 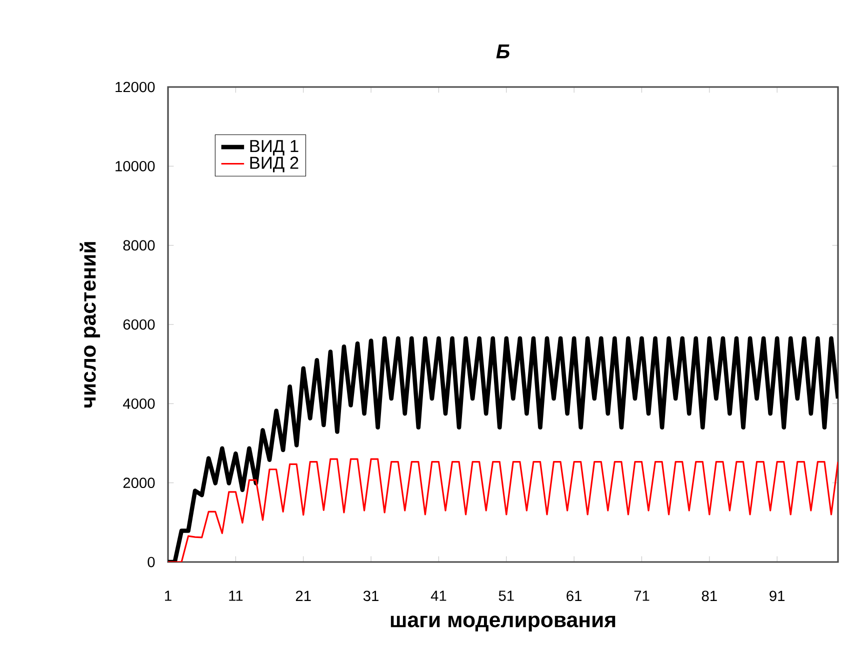 I want to click on legend-label: ВИД 2, so click(x=274, y=164).